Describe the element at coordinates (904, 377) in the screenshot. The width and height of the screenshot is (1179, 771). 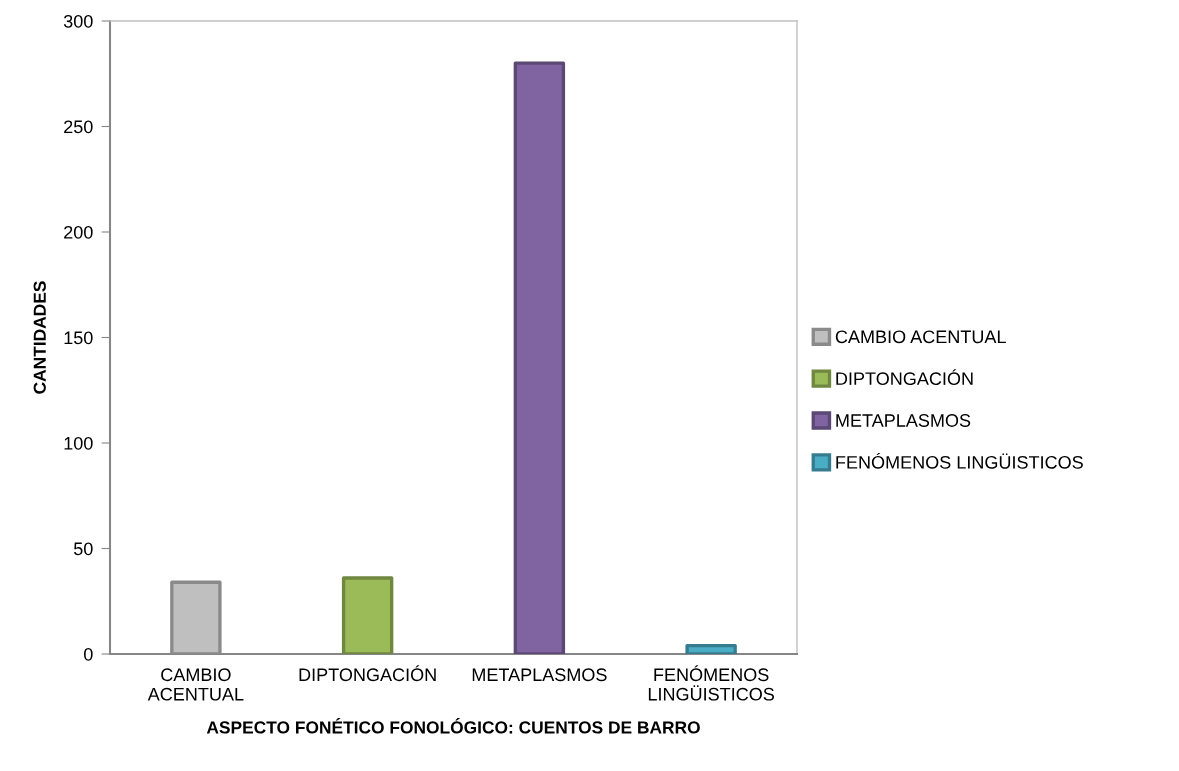
I see `legend-label: DIPTONGACIÓN` at that location.